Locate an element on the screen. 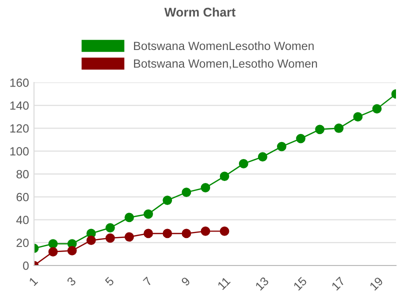  x-tick-label: 13 is located at coordinates (262, 283).